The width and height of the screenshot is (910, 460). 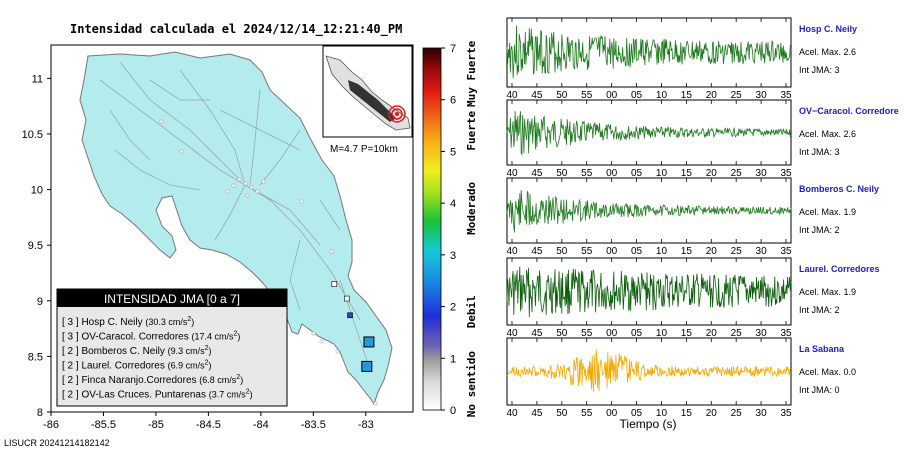 What do you see at coordinates (261, 425) in the screenshot?
I see `map-xtick-label: -84` at bounding box center [261, 425].